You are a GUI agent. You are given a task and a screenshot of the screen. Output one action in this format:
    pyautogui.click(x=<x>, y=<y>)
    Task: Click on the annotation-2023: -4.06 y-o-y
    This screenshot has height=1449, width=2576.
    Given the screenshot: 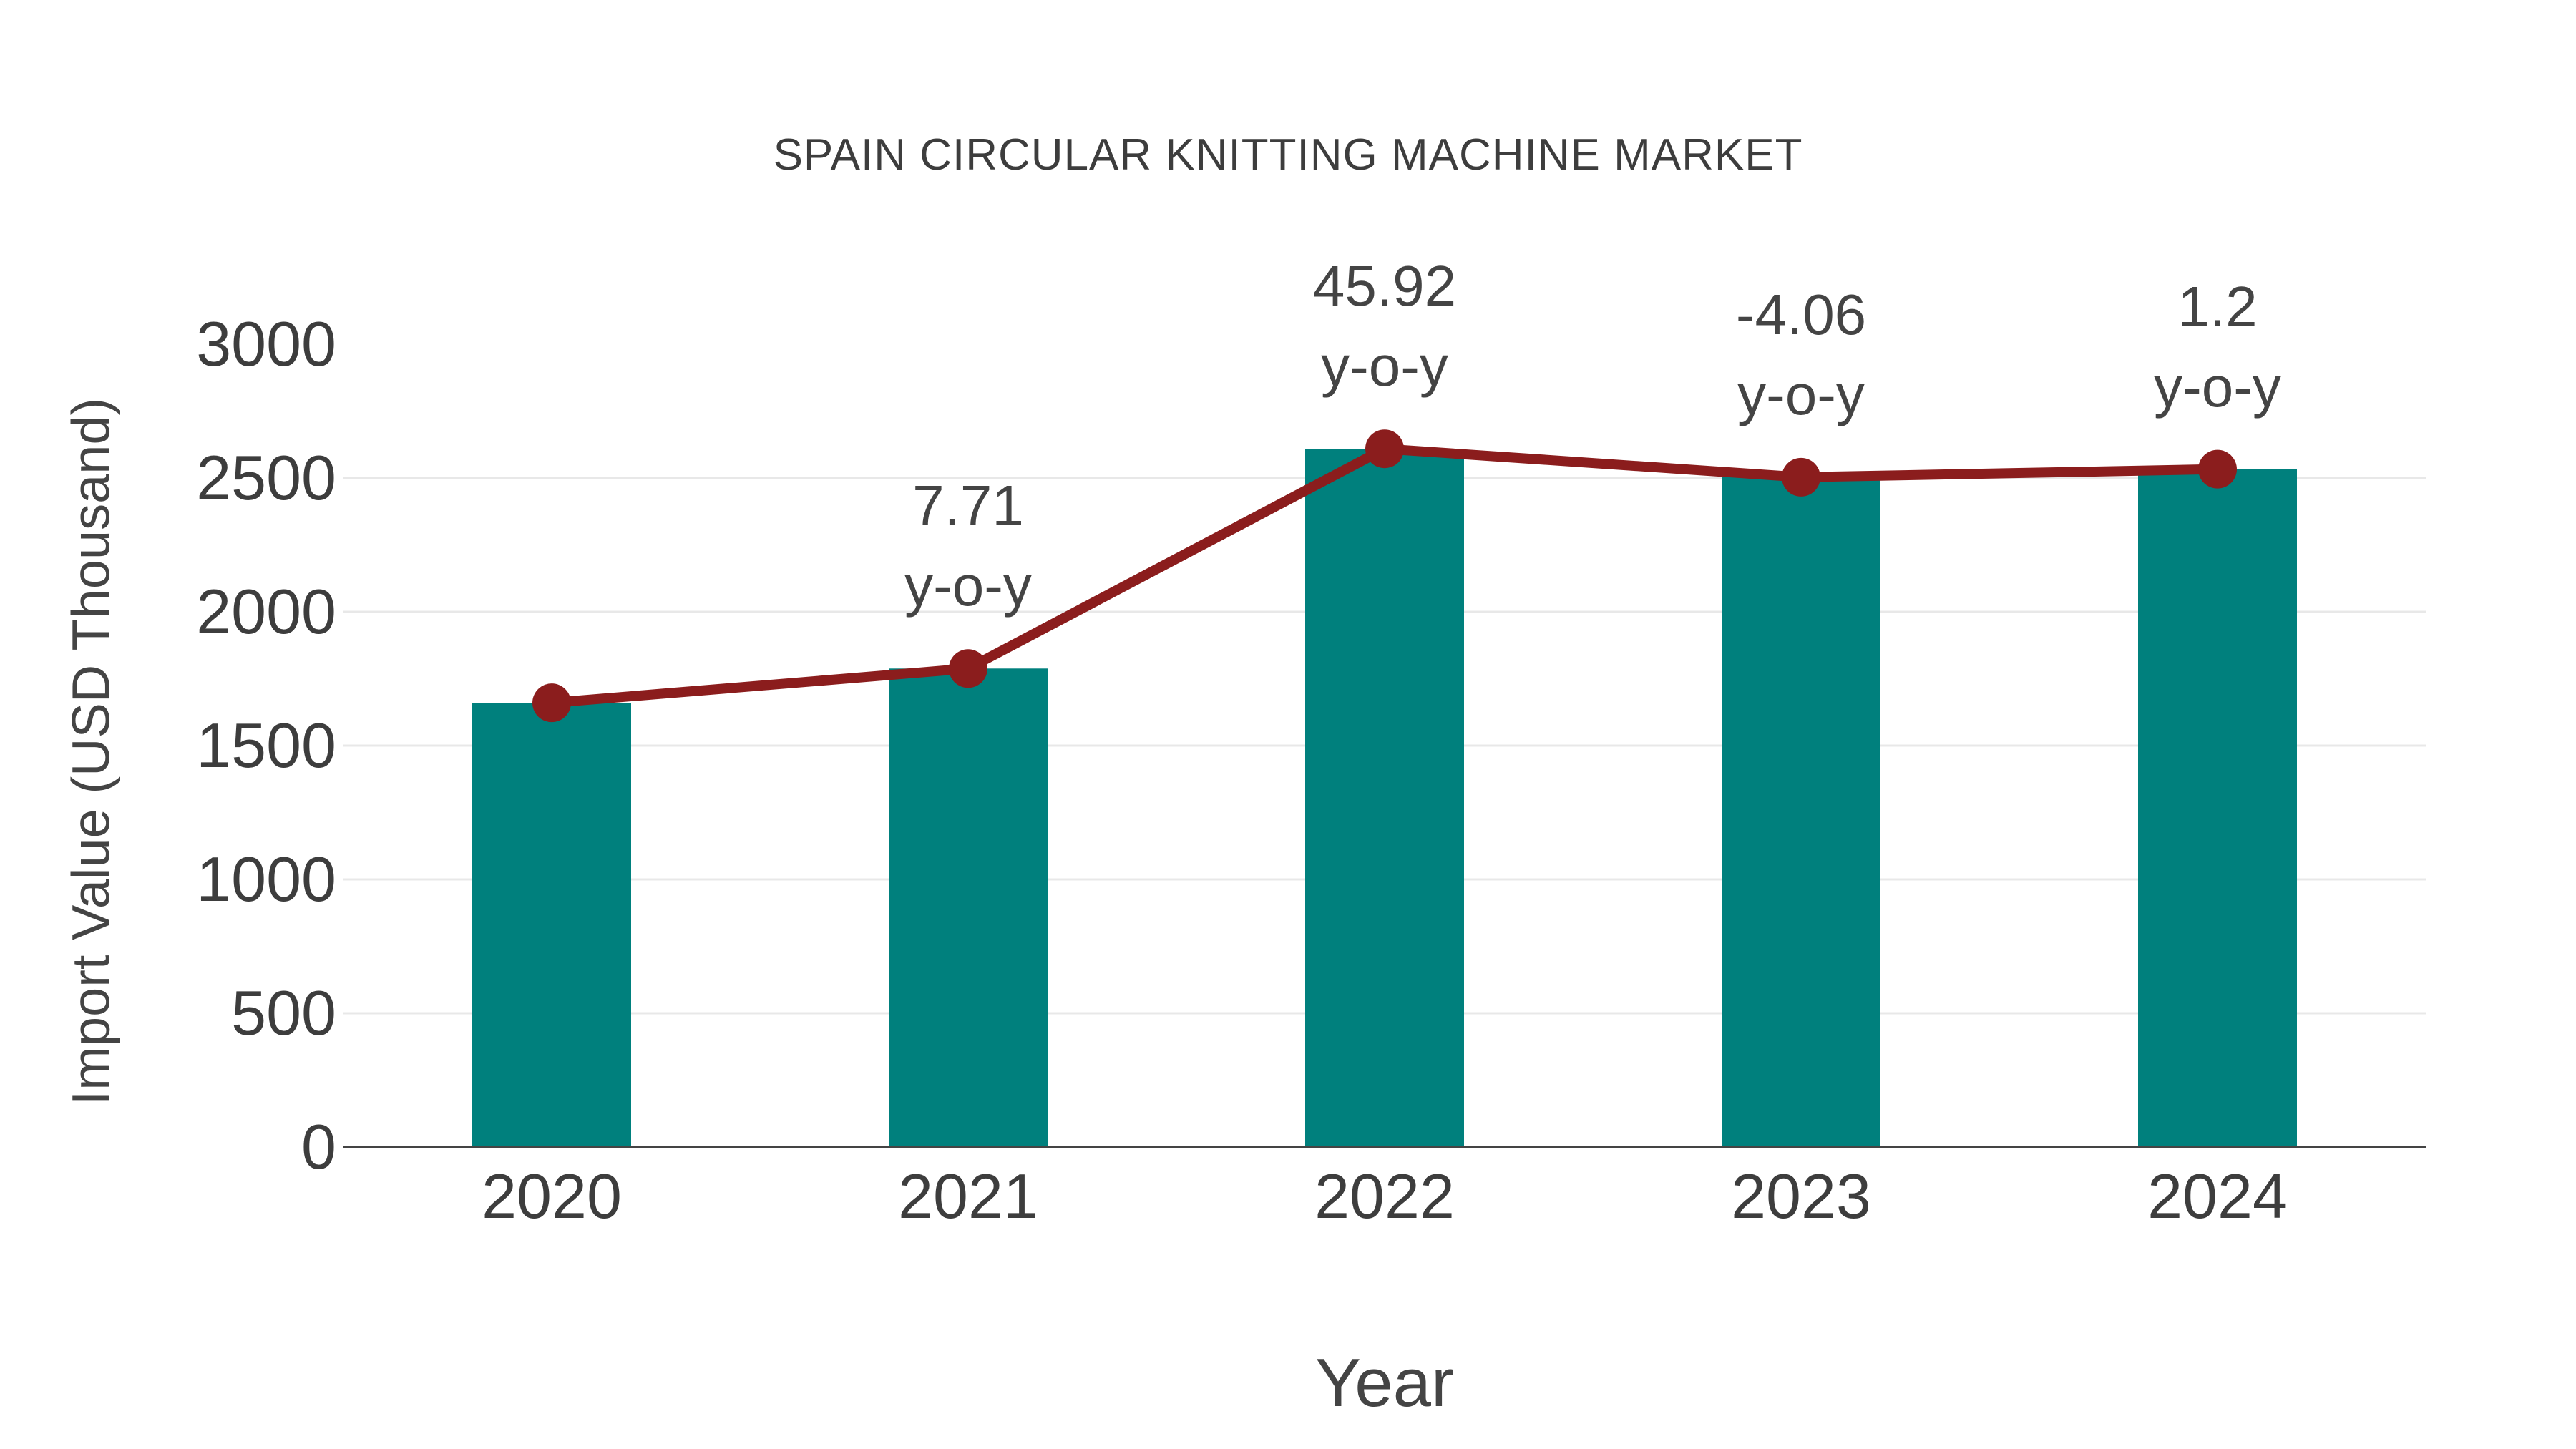 What is the action you would take?
    pyautogui.click(x=1801, y=355)
    